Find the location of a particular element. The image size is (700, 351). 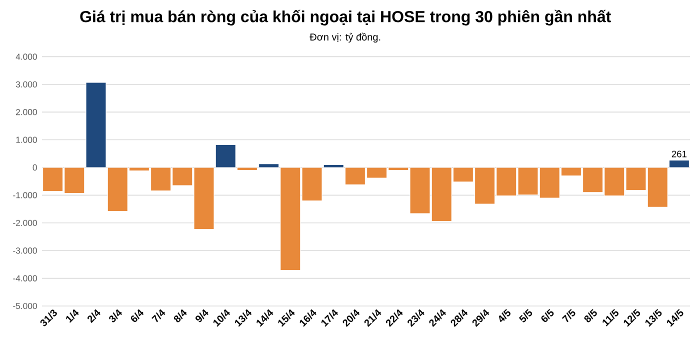

y-tick-label: 2.000 is located at coordinates (26, 112).